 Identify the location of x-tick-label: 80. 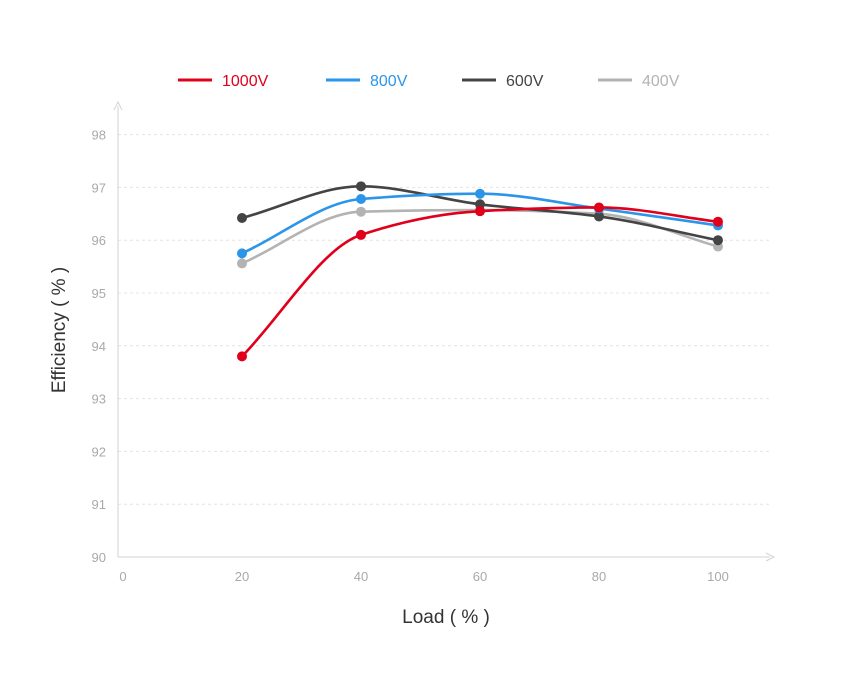
(599, 576).